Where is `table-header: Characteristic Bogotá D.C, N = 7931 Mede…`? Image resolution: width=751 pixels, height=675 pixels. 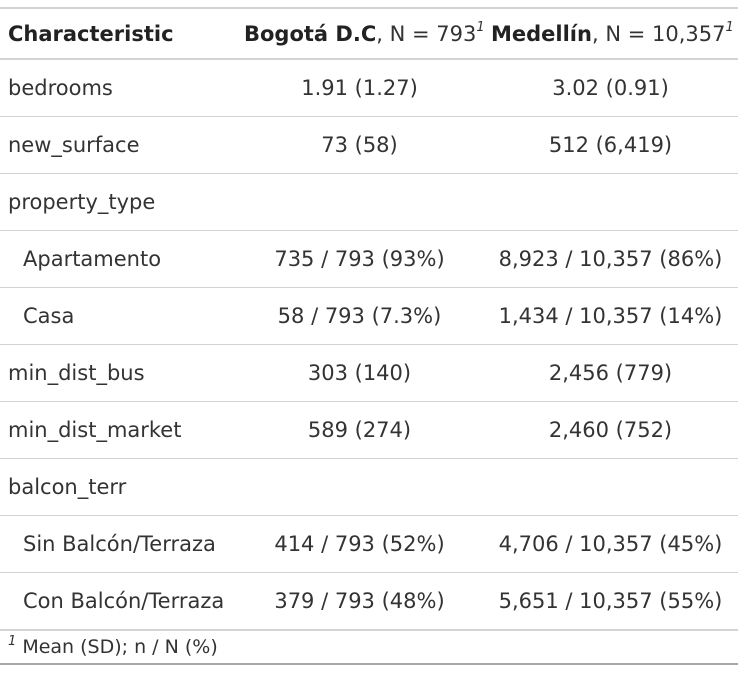
table-header: Characteristic Bogotá D.C, N = 7931 Mede… is located at coordinates (369, 33).